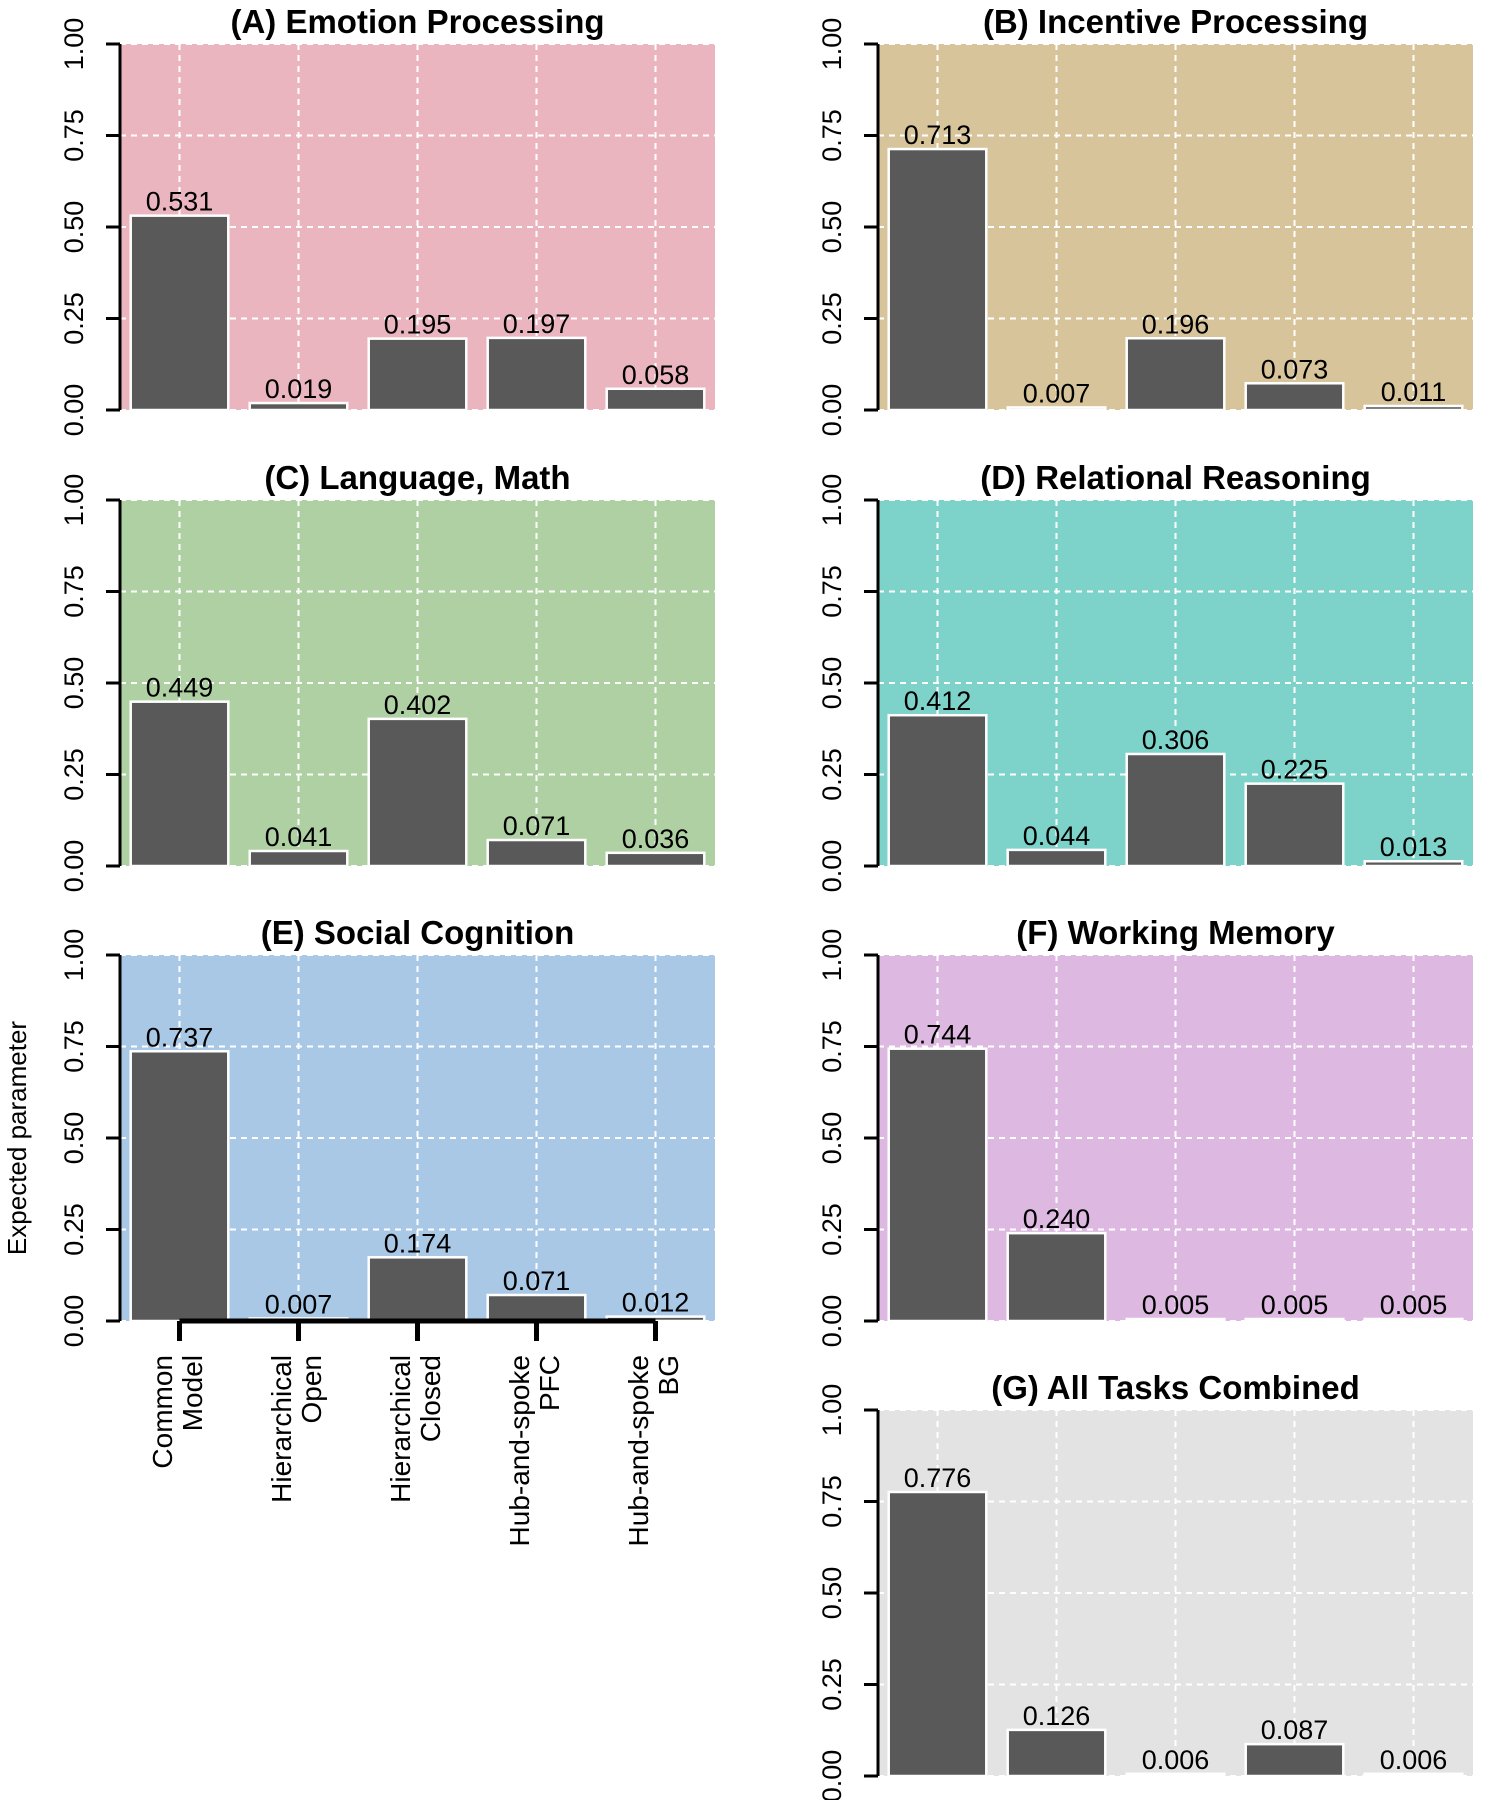  I want to click on panel-5-y-tick-label-4: 0.75, so click(74, 1046).